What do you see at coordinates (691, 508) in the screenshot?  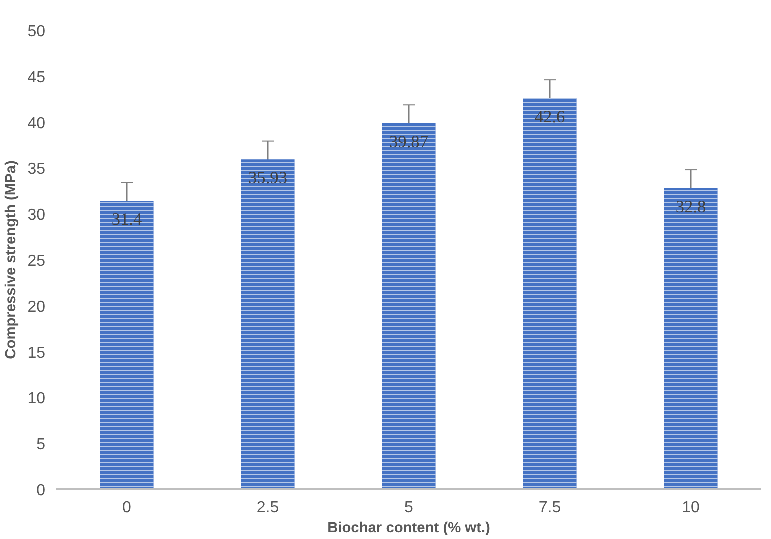 I see `x-tick-label: 10` at bounding box center [691, 508].